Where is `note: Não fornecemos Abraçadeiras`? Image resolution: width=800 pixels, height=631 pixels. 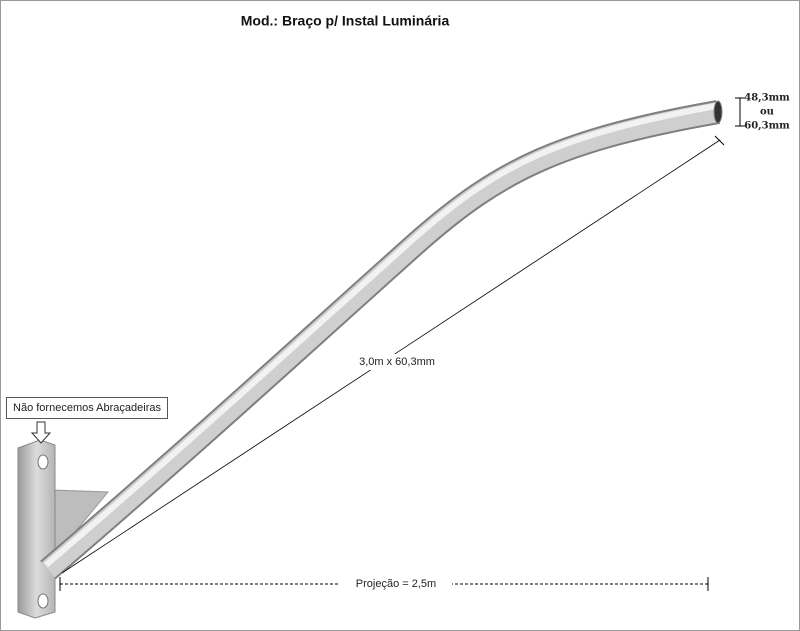 note: Não fornecemos Abraçadeiras is located at coordinates (87, 408).